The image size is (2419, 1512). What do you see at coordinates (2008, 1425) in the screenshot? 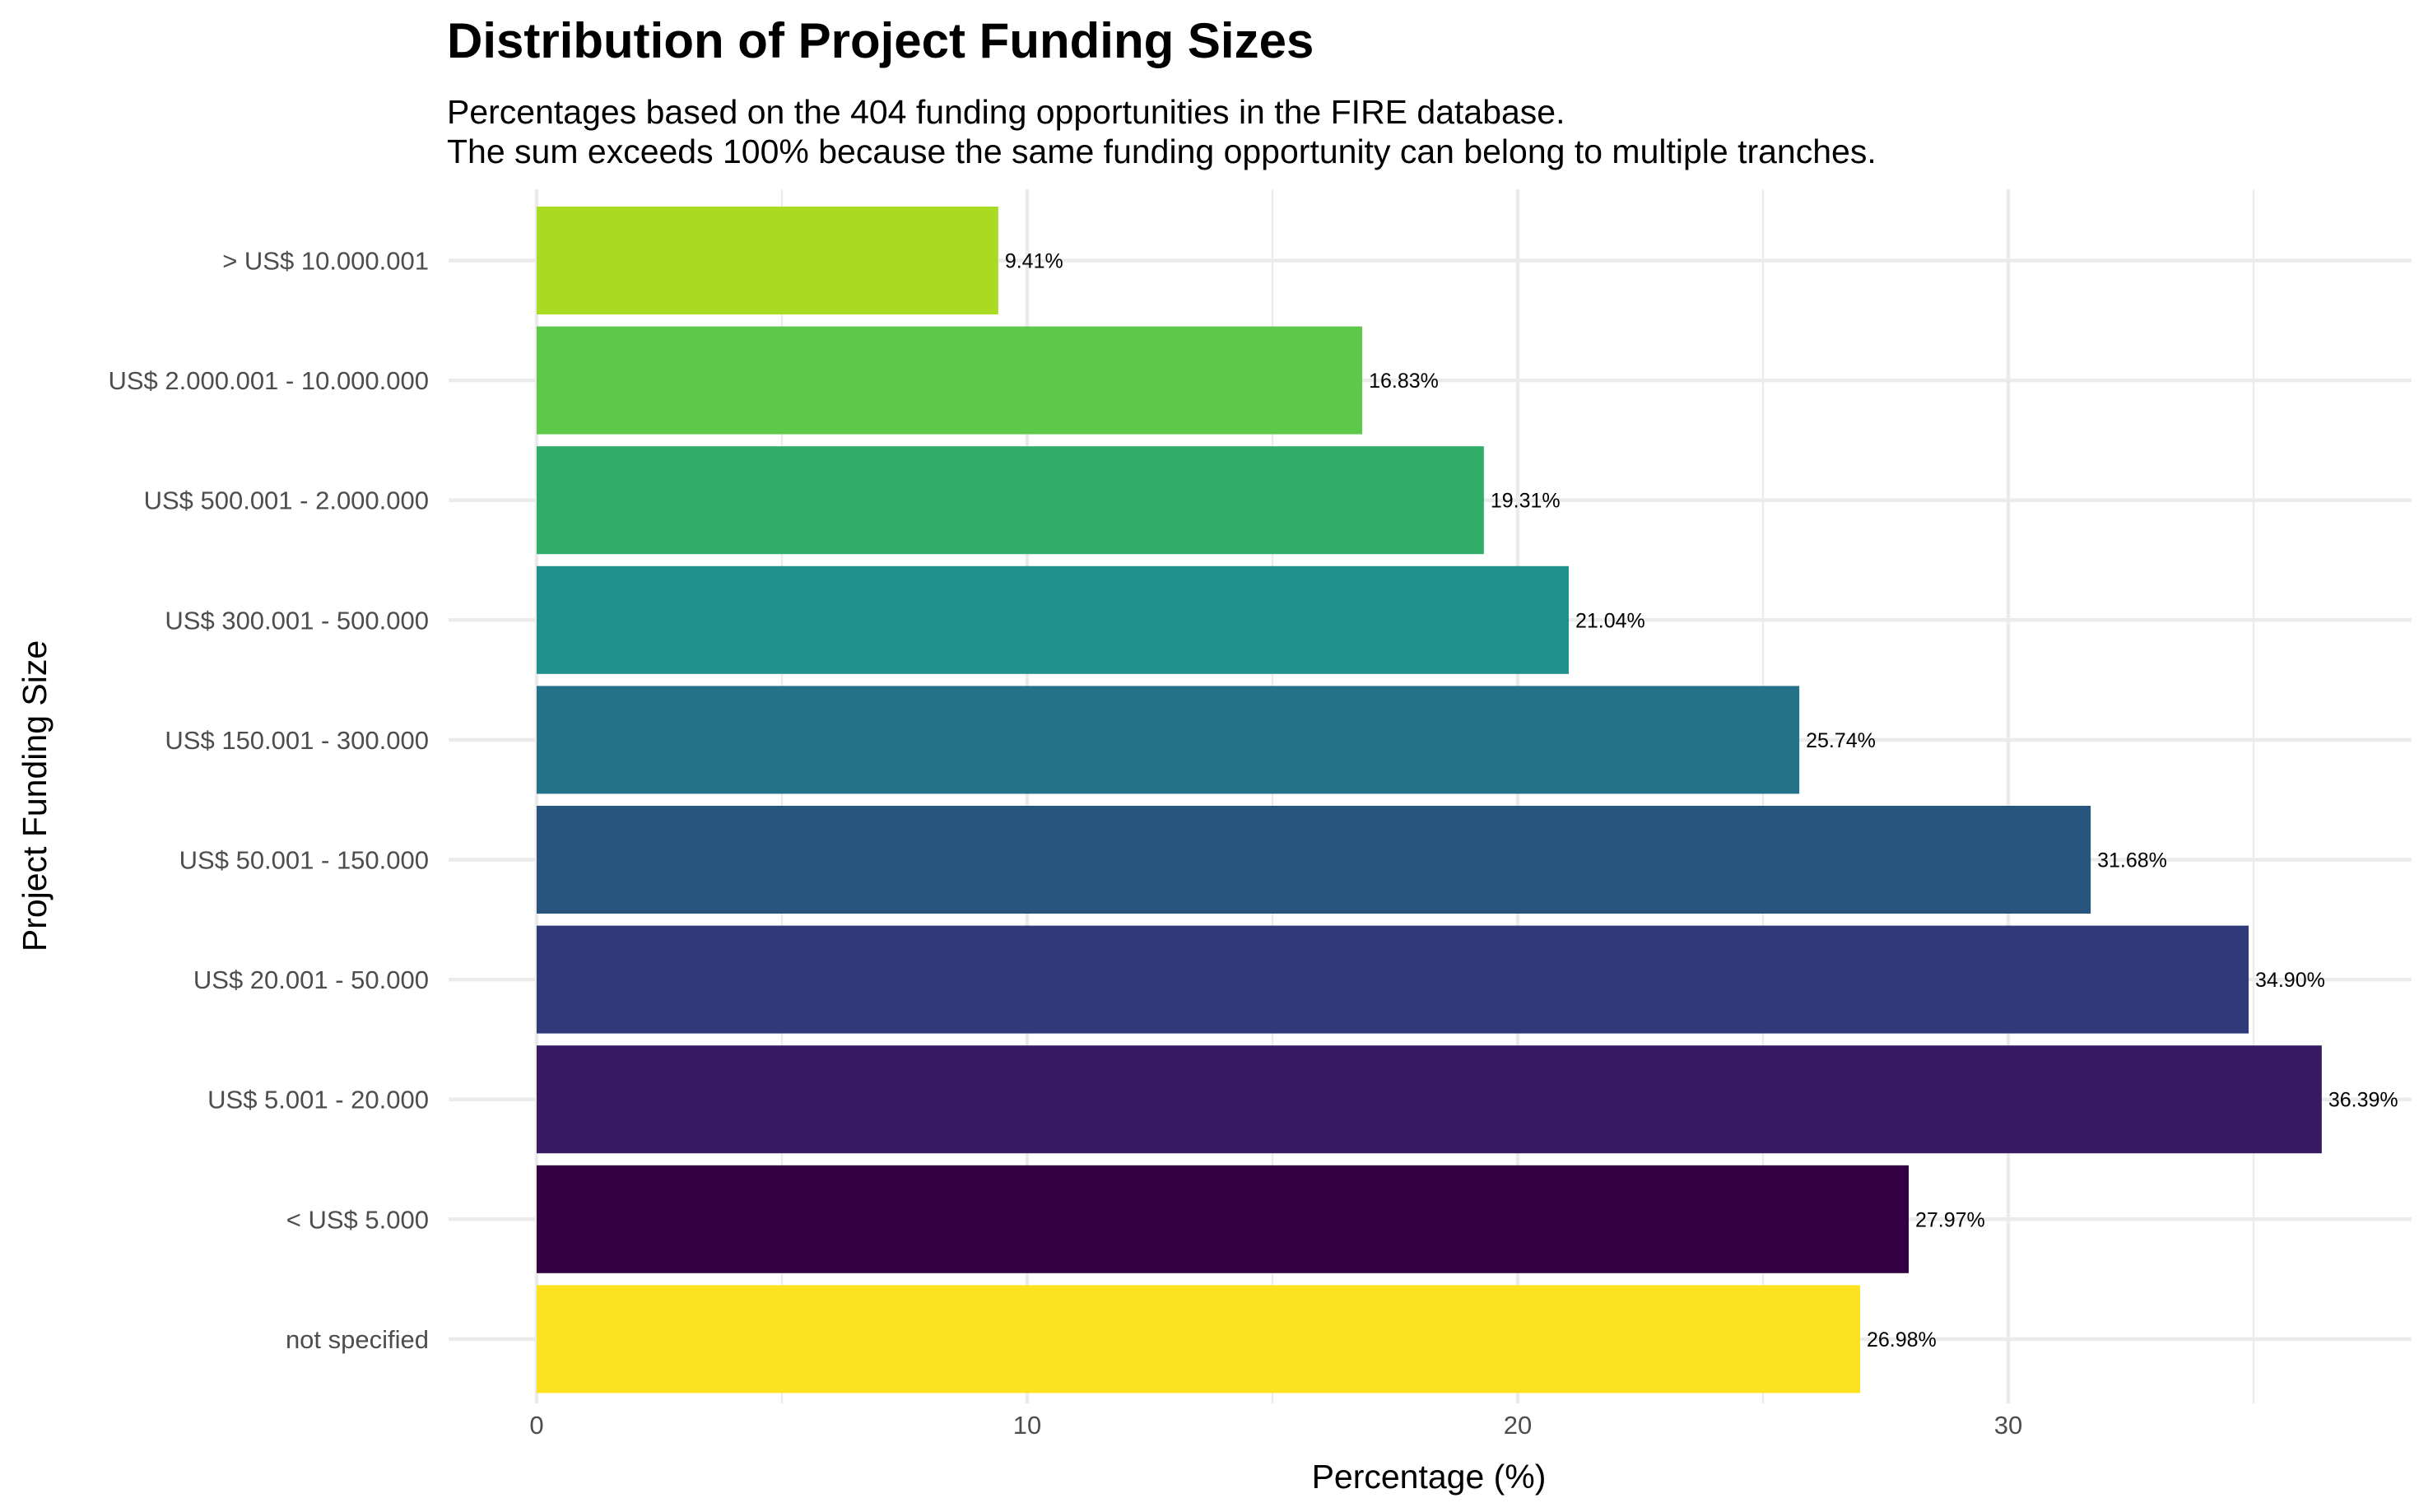
I see `x-tick-label: 30` at bounding box center [2008, 1425].